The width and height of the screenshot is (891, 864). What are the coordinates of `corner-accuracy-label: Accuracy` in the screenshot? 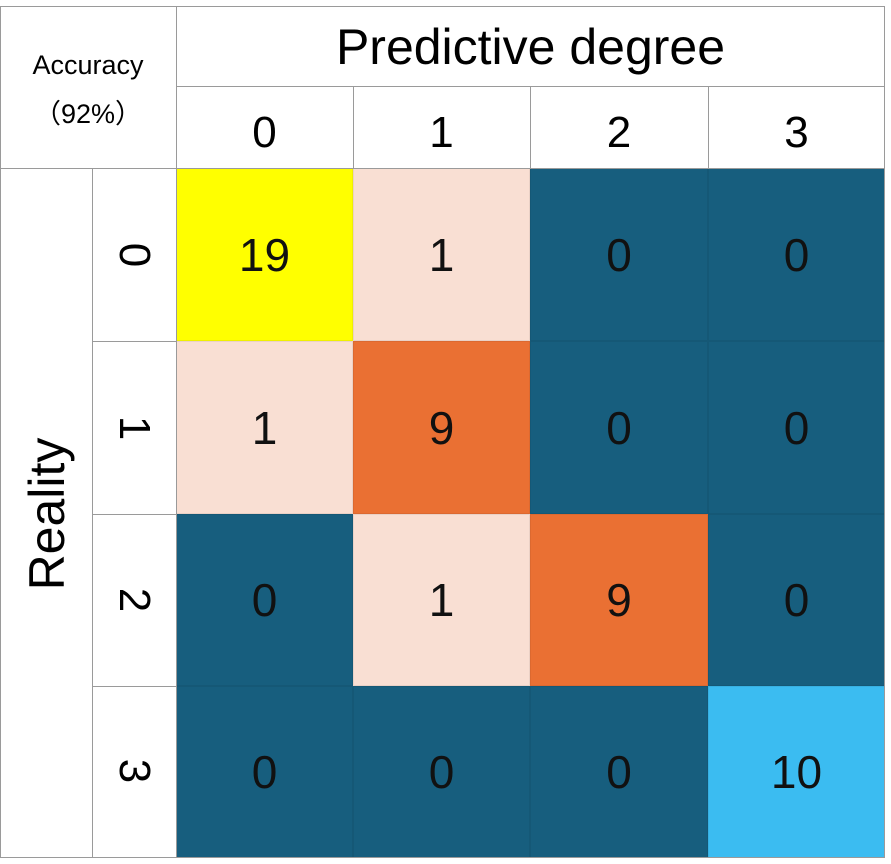 It's located at (88, 65).